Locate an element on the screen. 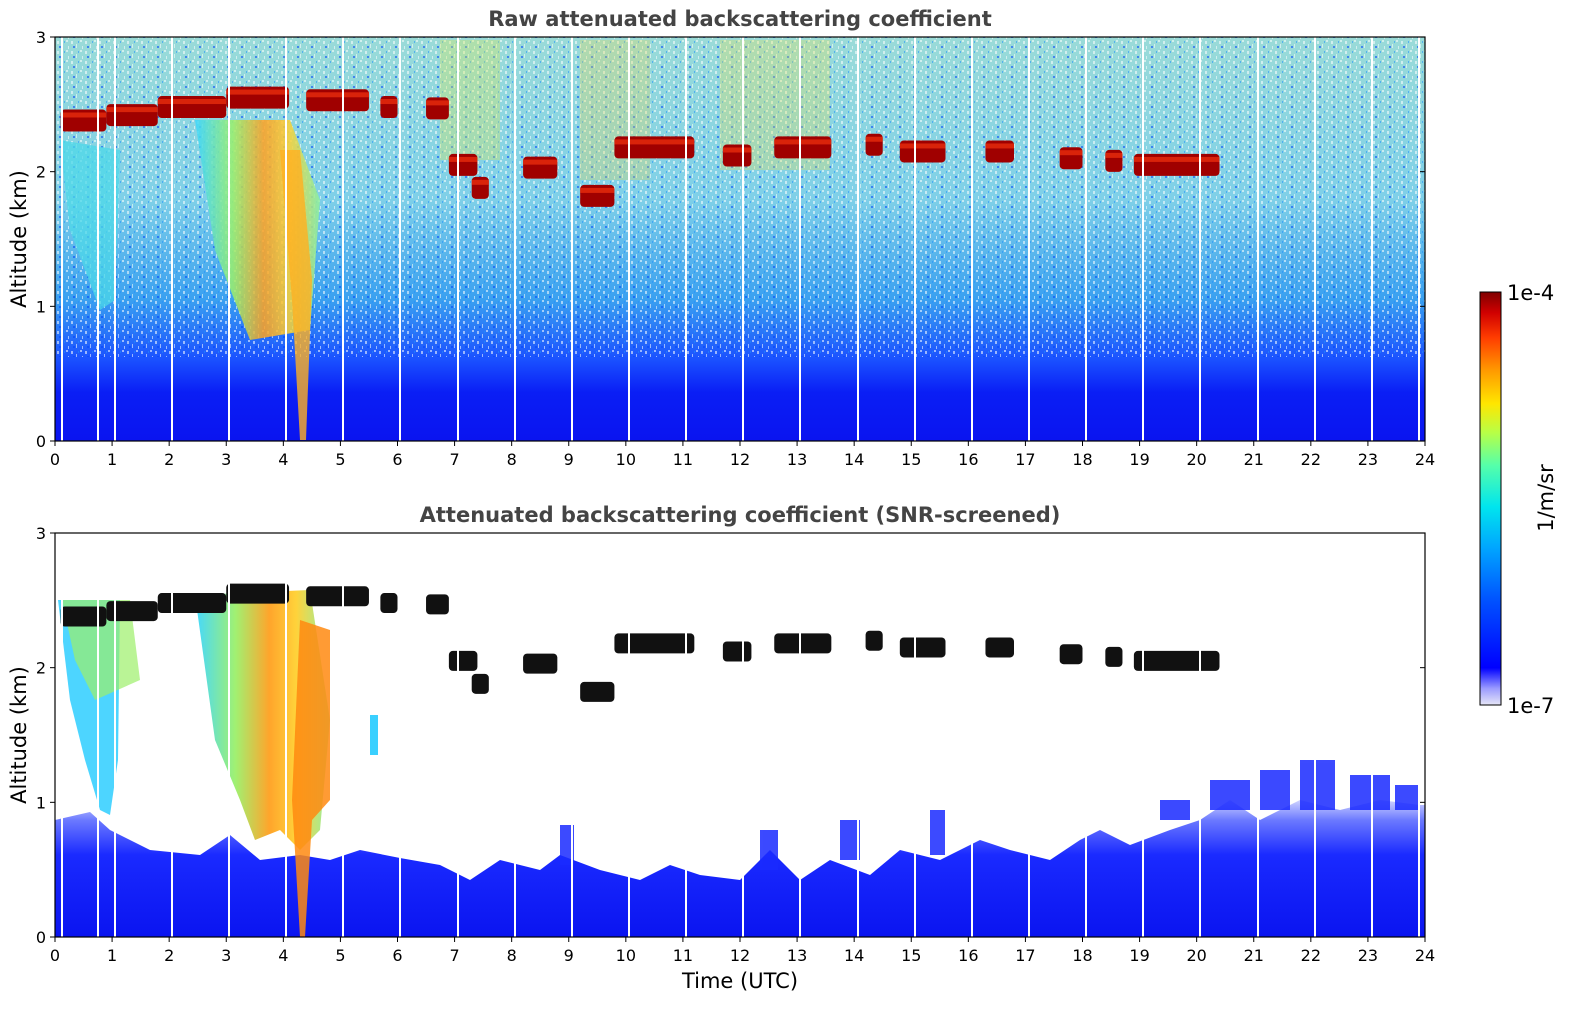 Image resolution: width=1595 pixels, height=1020 pixels. raw-x-tick-label: 12 is located at coordinates (740, 459).